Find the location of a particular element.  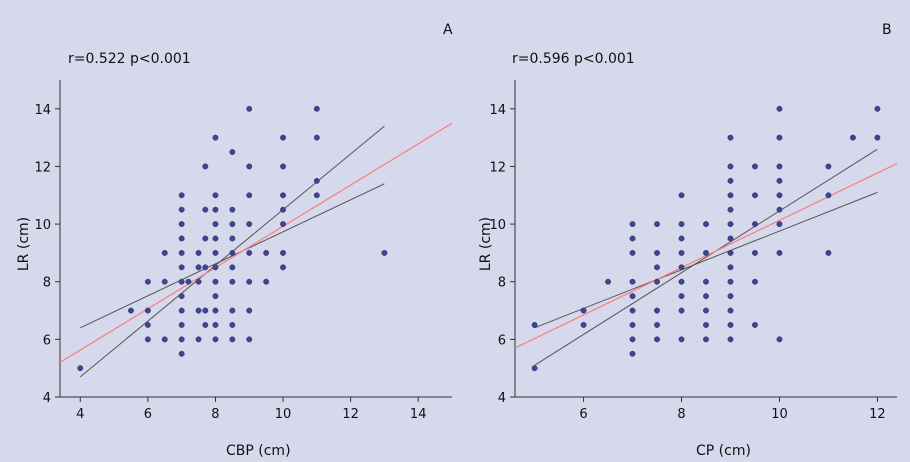

ci-upper-line is located at coordinates (706, 260).